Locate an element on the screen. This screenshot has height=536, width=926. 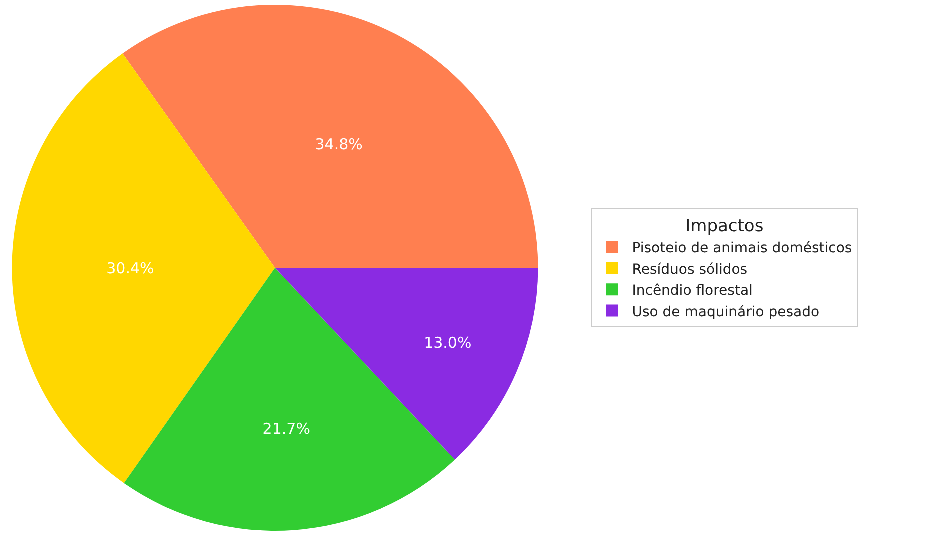
legend-title: Impactos is located at coordinates (725, 226).